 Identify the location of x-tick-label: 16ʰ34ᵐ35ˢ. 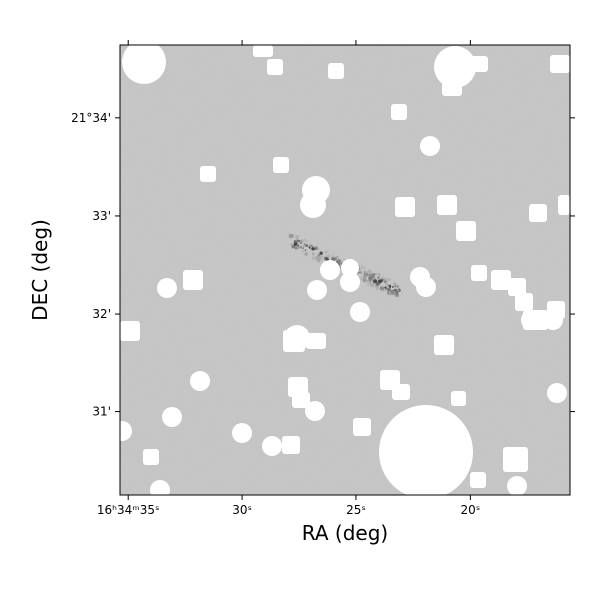
(128, 510).